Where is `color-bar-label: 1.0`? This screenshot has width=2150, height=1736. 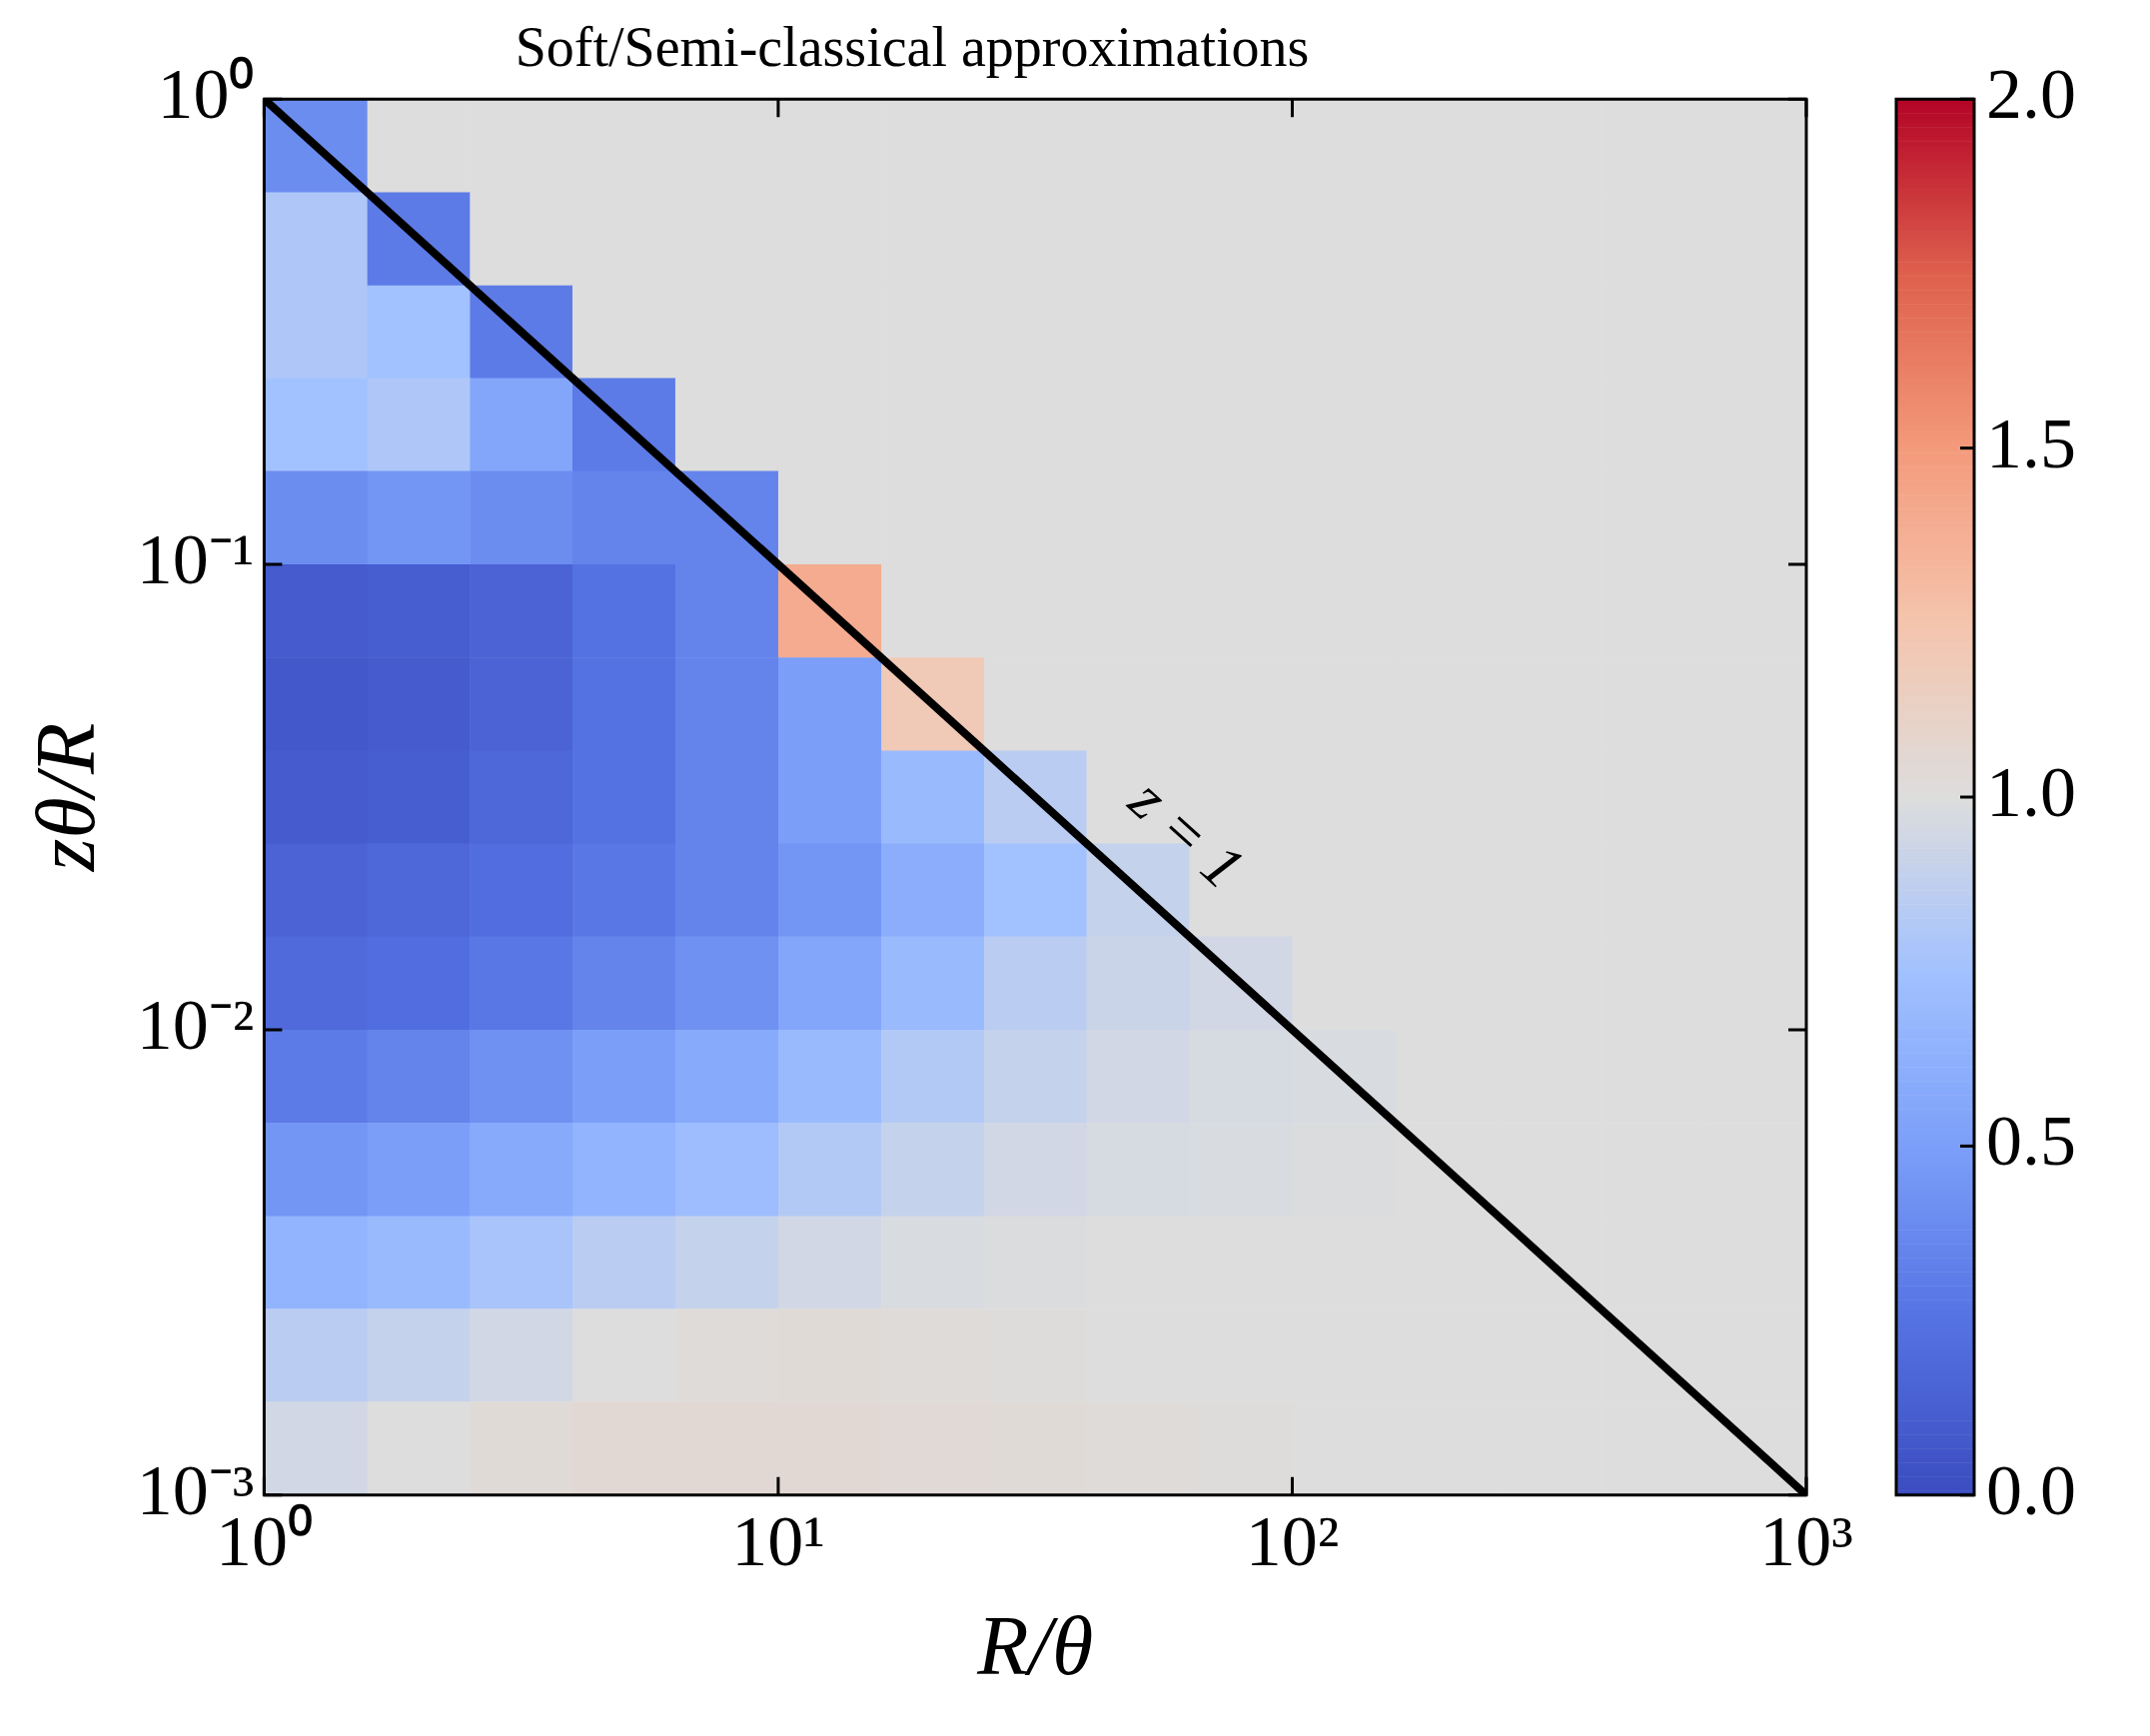 color-bar-label: 1.0 is located at coordinates (2031, 791).